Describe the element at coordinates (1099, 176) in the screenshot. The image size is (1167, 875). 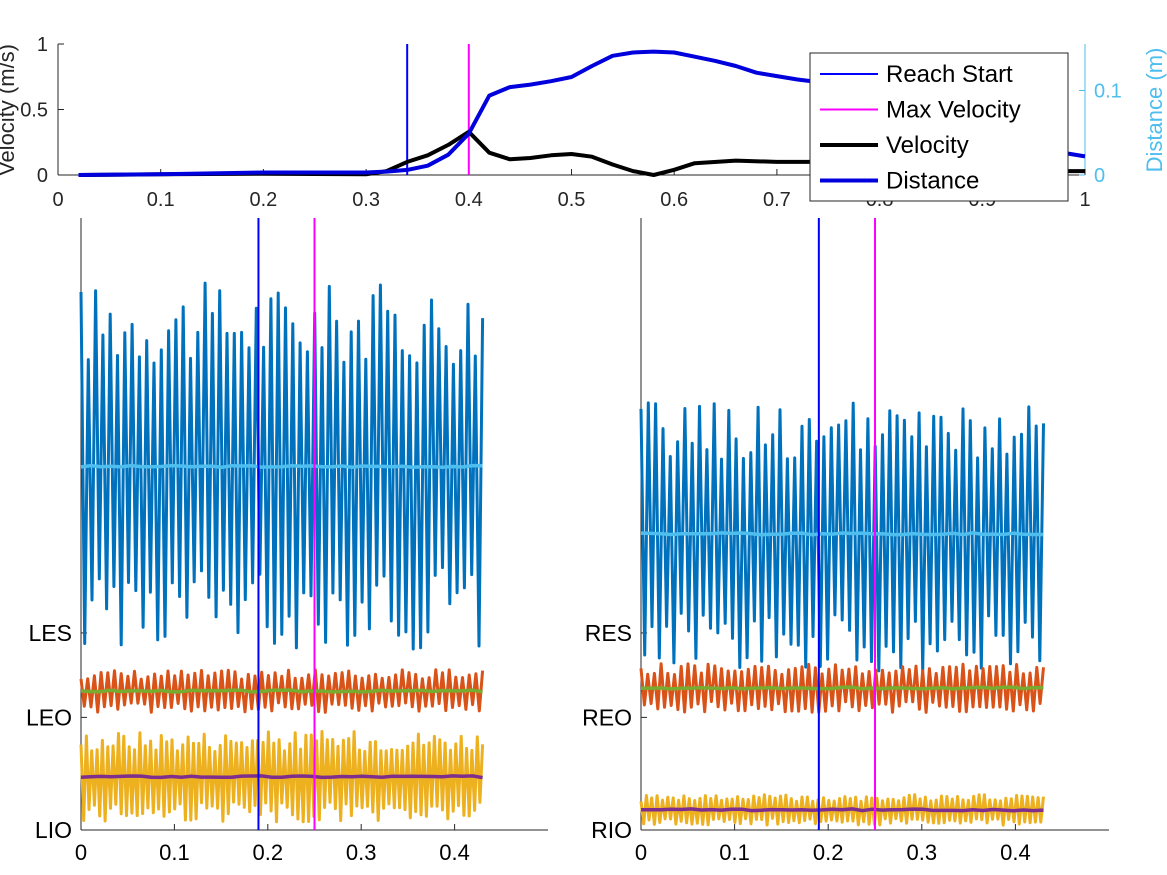
I see `y2-tick-label: 0` at that location.